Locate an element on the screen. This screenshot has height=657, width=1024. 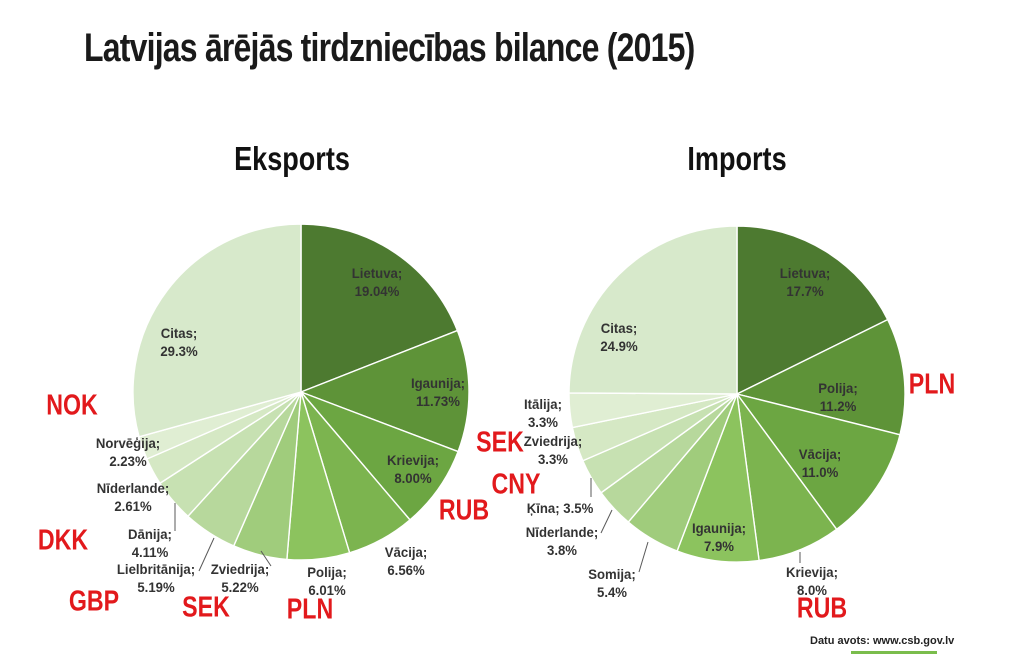
pie-slice-eksports-igaunija is located at coordinates (385, 391).